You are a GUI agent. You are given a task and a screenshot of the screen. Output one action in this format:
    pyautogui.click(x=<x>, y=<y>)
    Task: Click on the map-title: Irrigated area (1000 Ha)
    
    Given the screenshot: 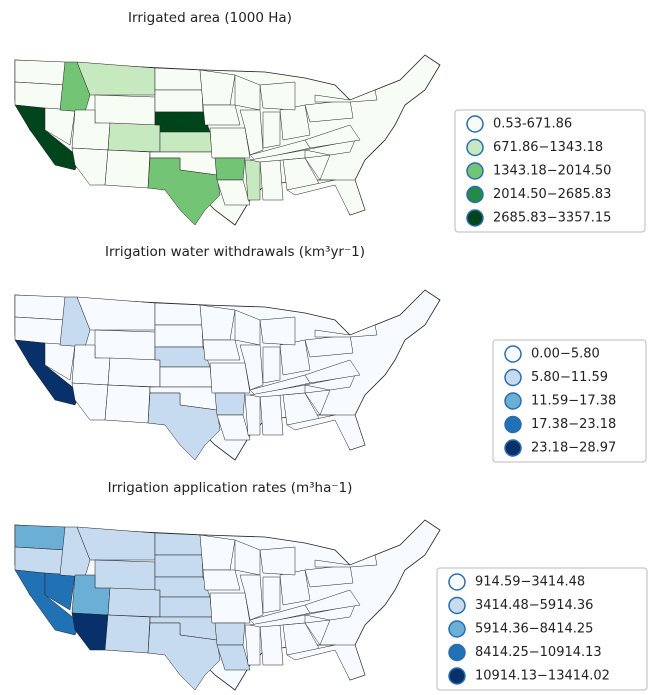 What is the action you would take?
    pyautogui.click(x=210, y=18)
    